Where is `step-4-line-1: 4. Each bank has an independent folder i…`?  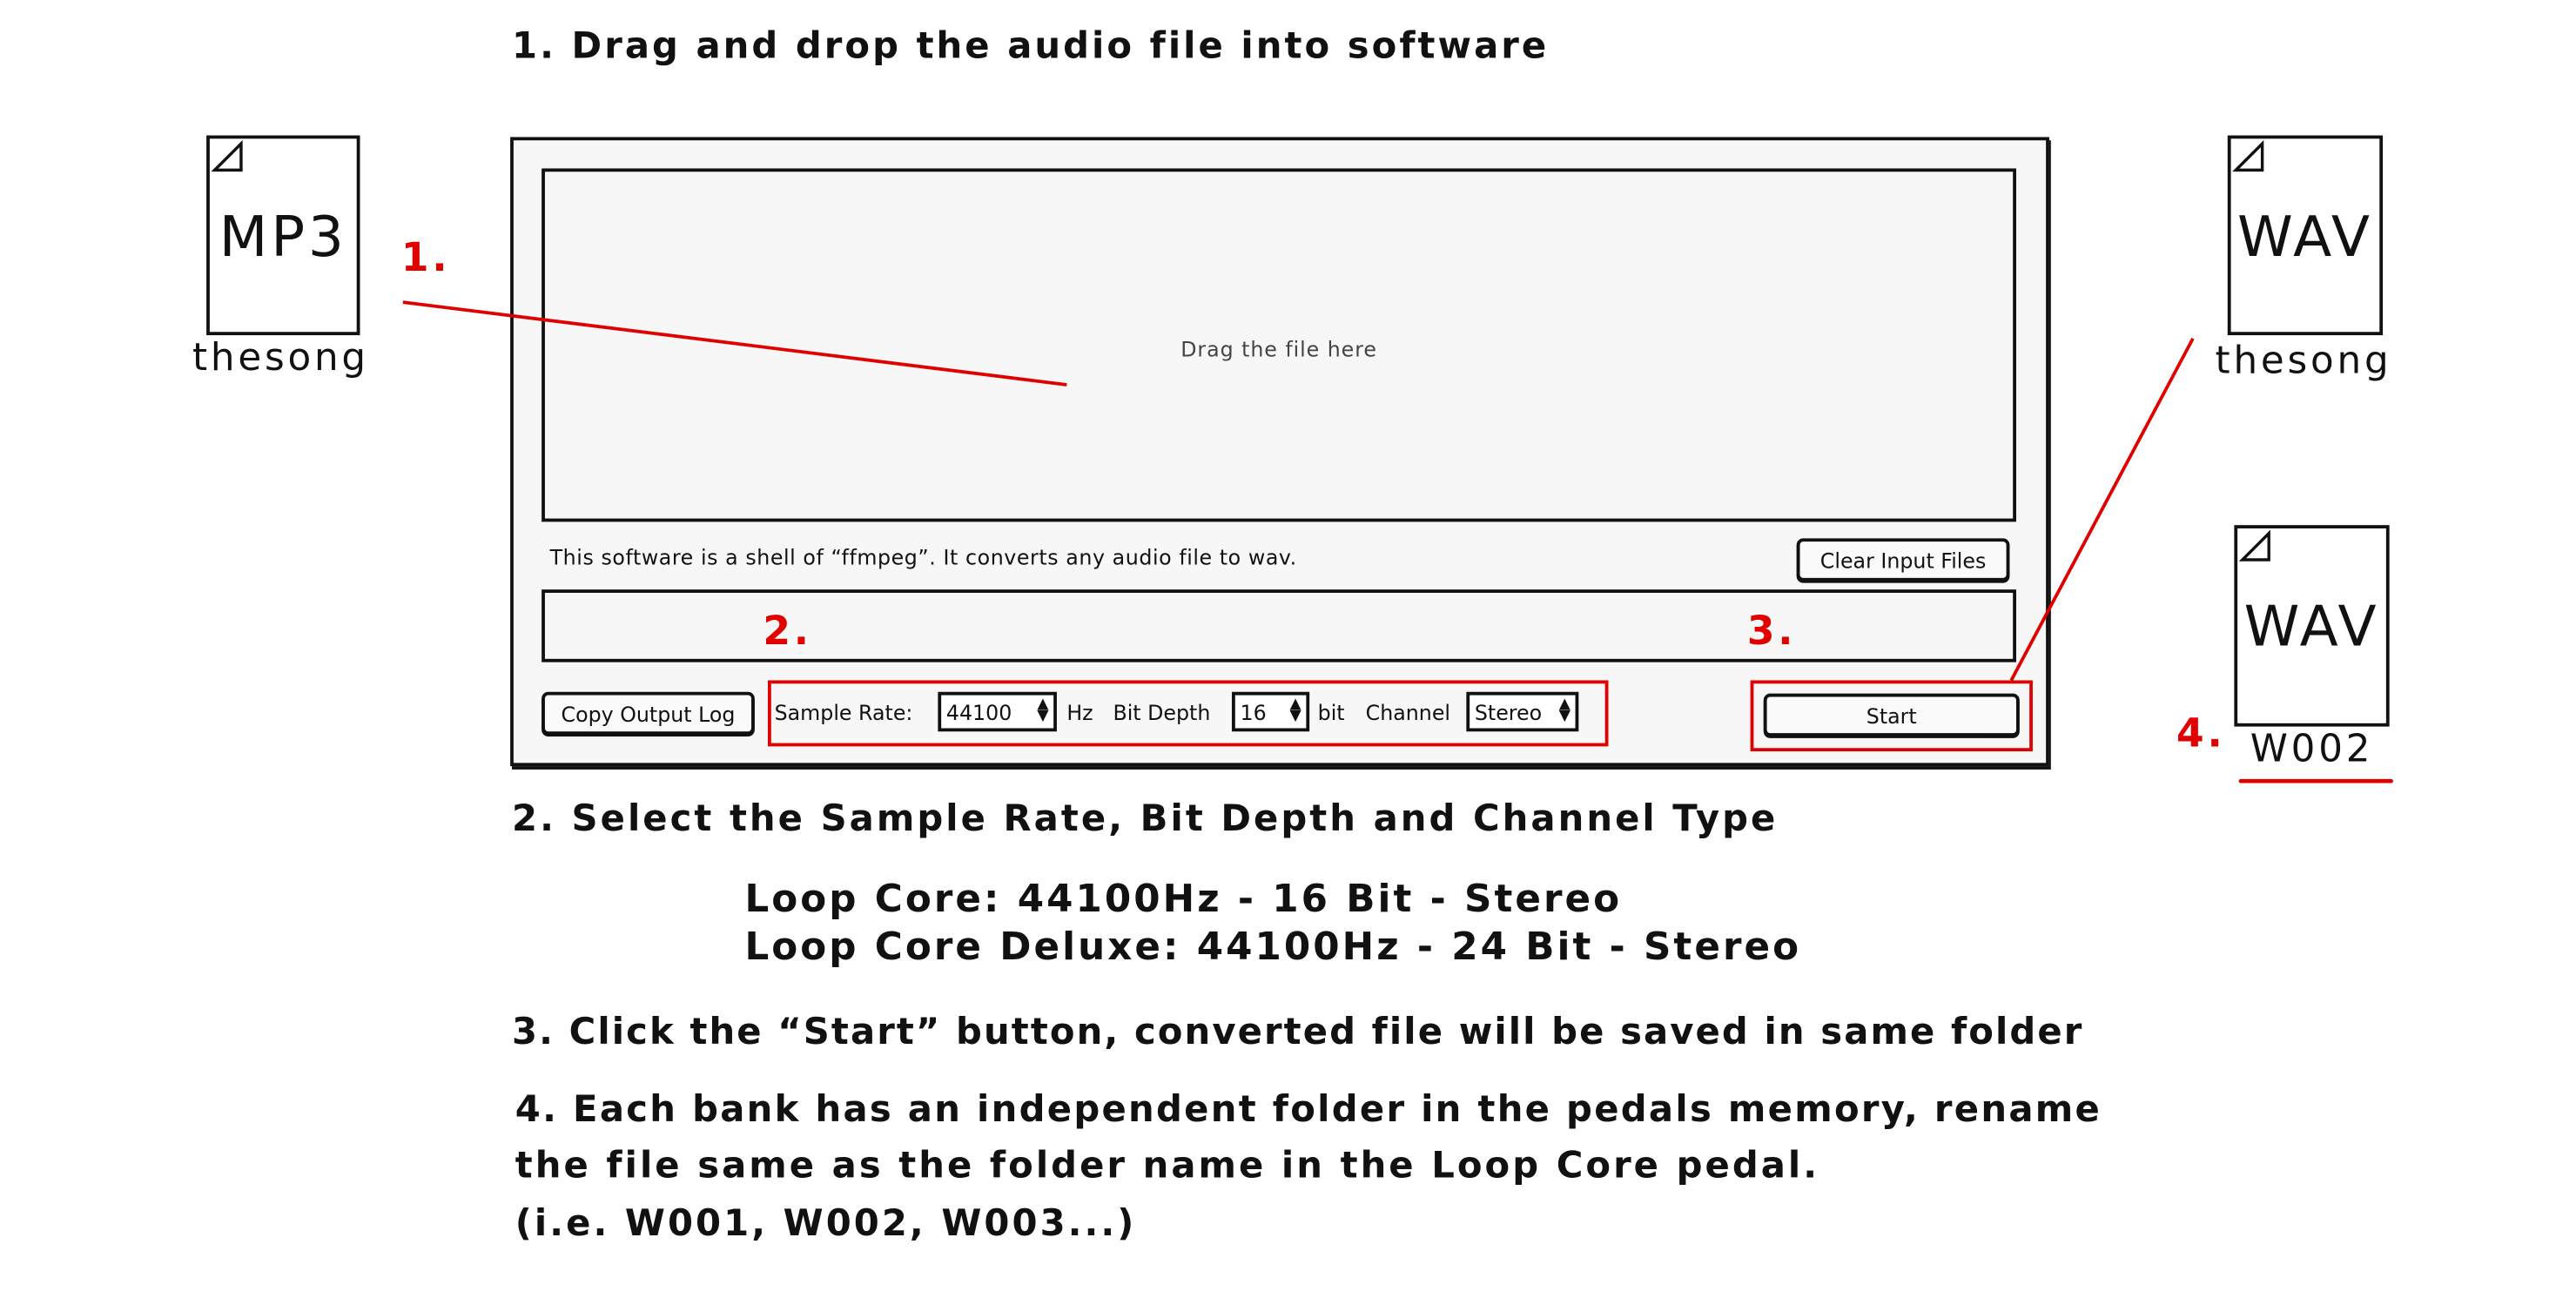
step-4-line-1: 4. Each bank has an independent folder i… is located at coordinates (1308, 1110).